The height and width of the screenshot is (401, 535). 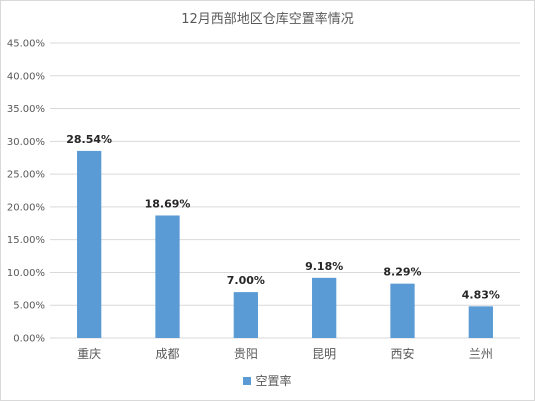 I want to click on data-label: 28.54%, so click(x=89, y=139).